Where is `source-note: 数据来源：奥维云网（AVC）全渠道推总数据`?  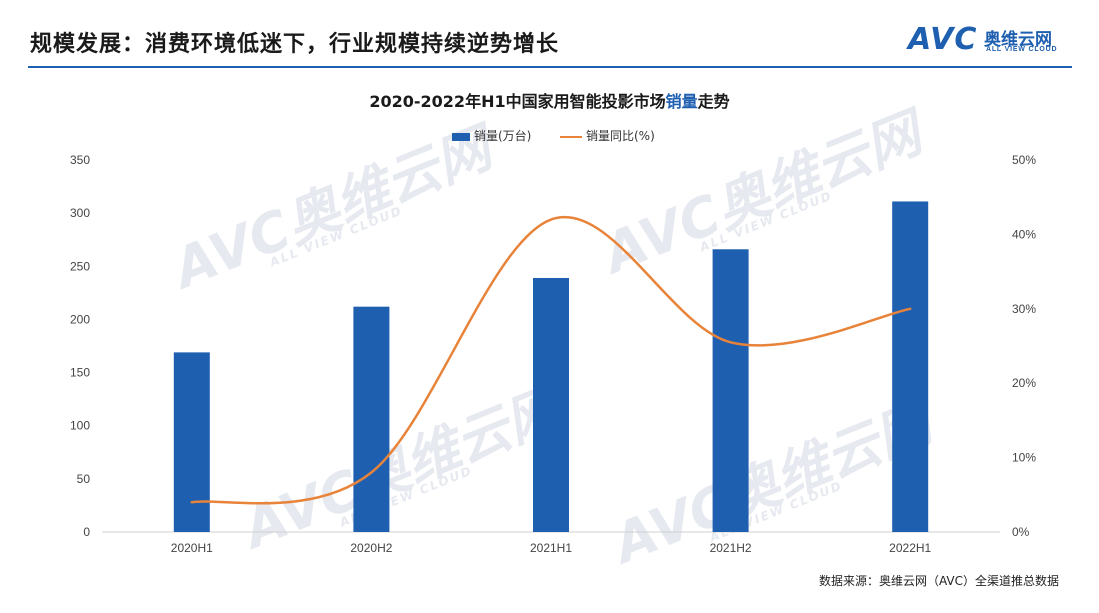
source-note: 数据来源：奥维云网（AVC）全渠道推总数据 is located at coordinates (939, 580).